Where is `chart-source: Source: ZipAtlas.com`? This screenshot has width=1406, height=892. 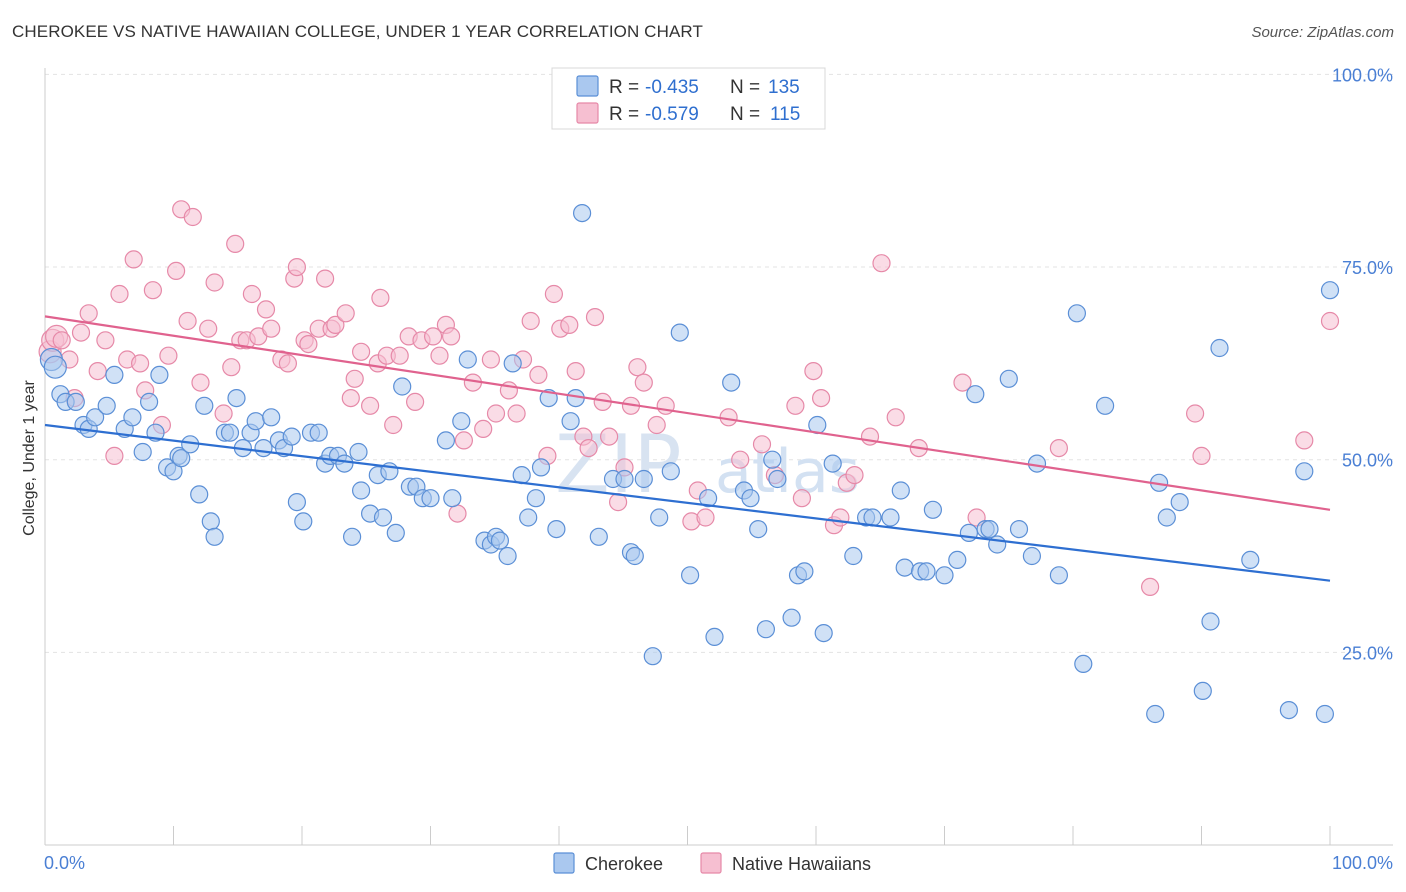
chart-source: Source: ZipAtlas.com is located at coordinates (1322, 32).